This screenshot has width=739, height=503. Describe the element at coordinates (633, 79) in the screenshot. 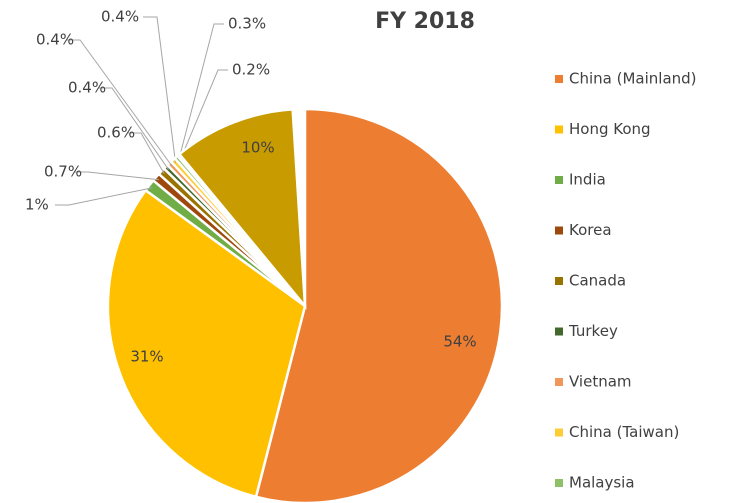

I see `legend-label: China (Mainland)` at that location.